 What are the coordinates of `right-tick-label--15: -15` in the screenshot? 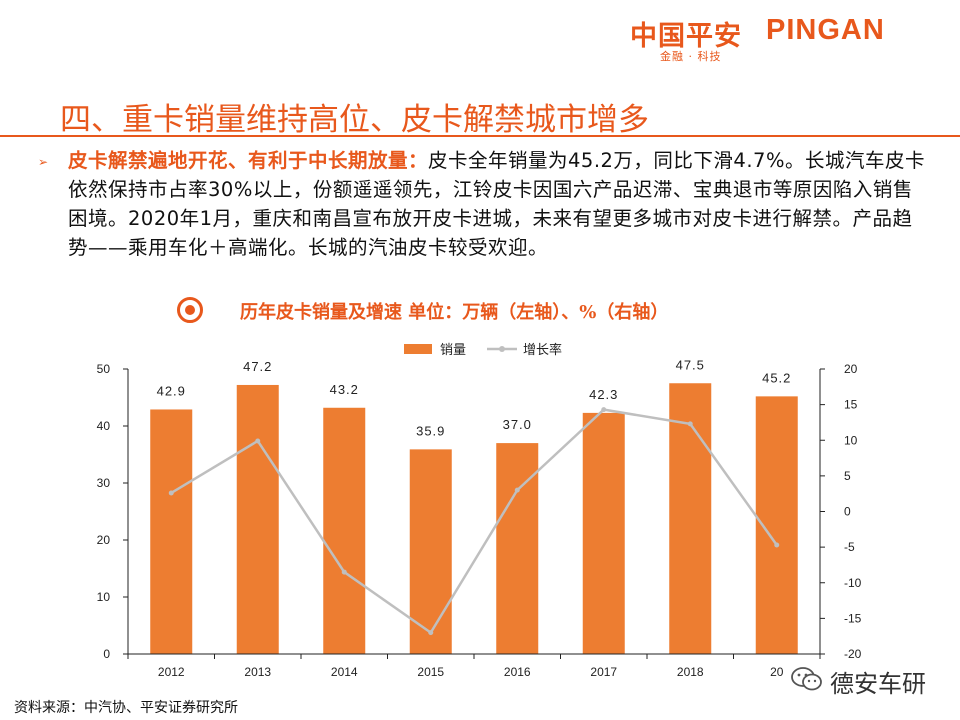 It's located at (853, 618).